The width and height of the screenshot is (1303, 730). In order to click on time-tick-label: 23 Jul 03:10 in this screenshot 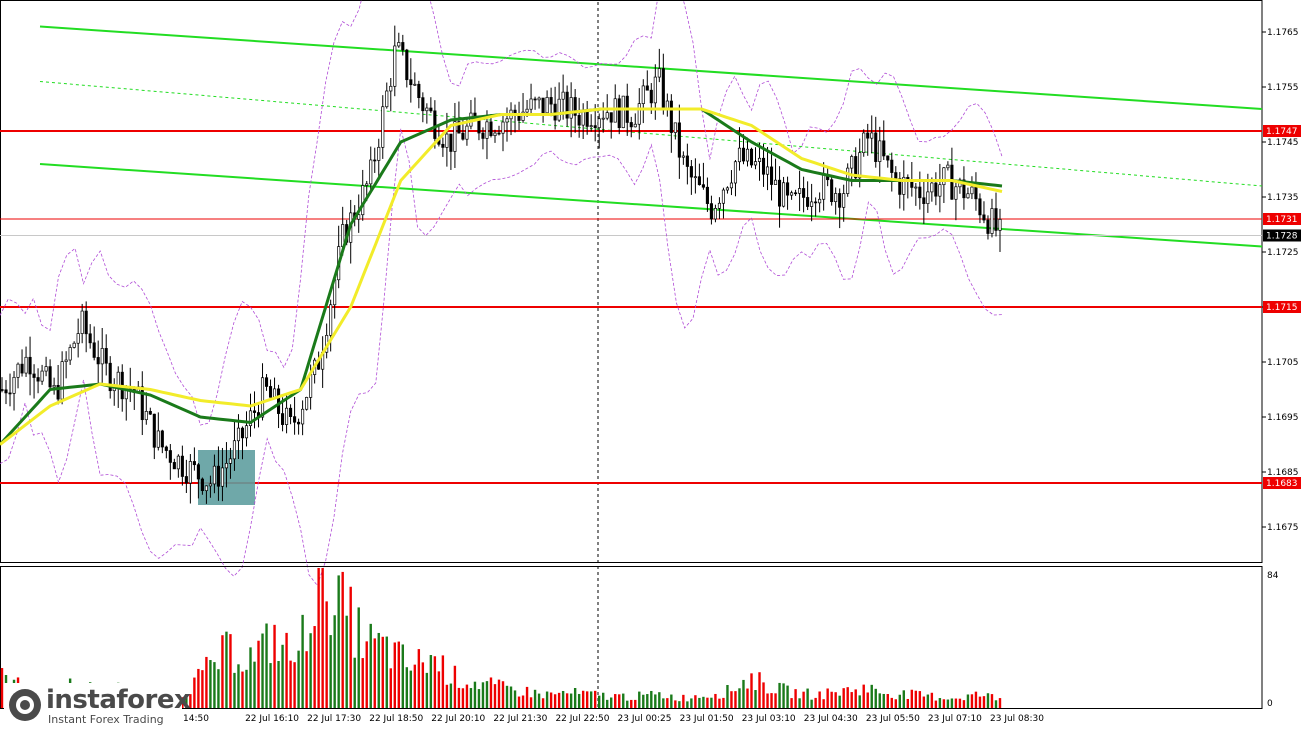, I will do `click(769, 719)`.